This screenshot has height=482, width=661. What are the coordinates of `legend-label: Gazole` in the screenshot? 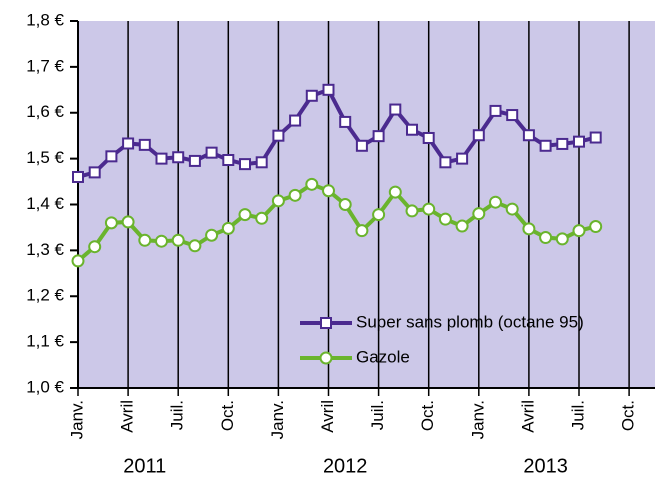 It's located at (383, 356).